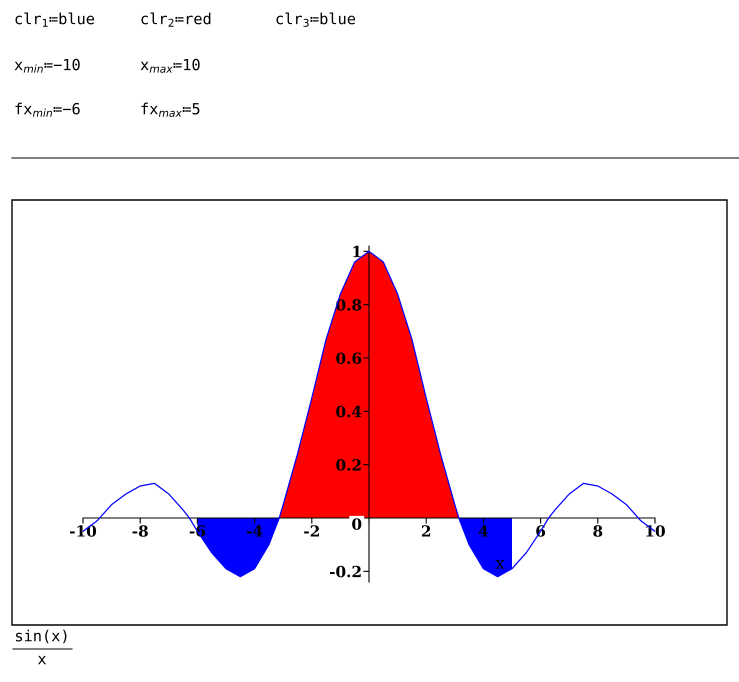  What do you see at coordinates (348, 465) in the screenshot?
I see `y-tick-label: 0.2` at bounding box center [348, 465].